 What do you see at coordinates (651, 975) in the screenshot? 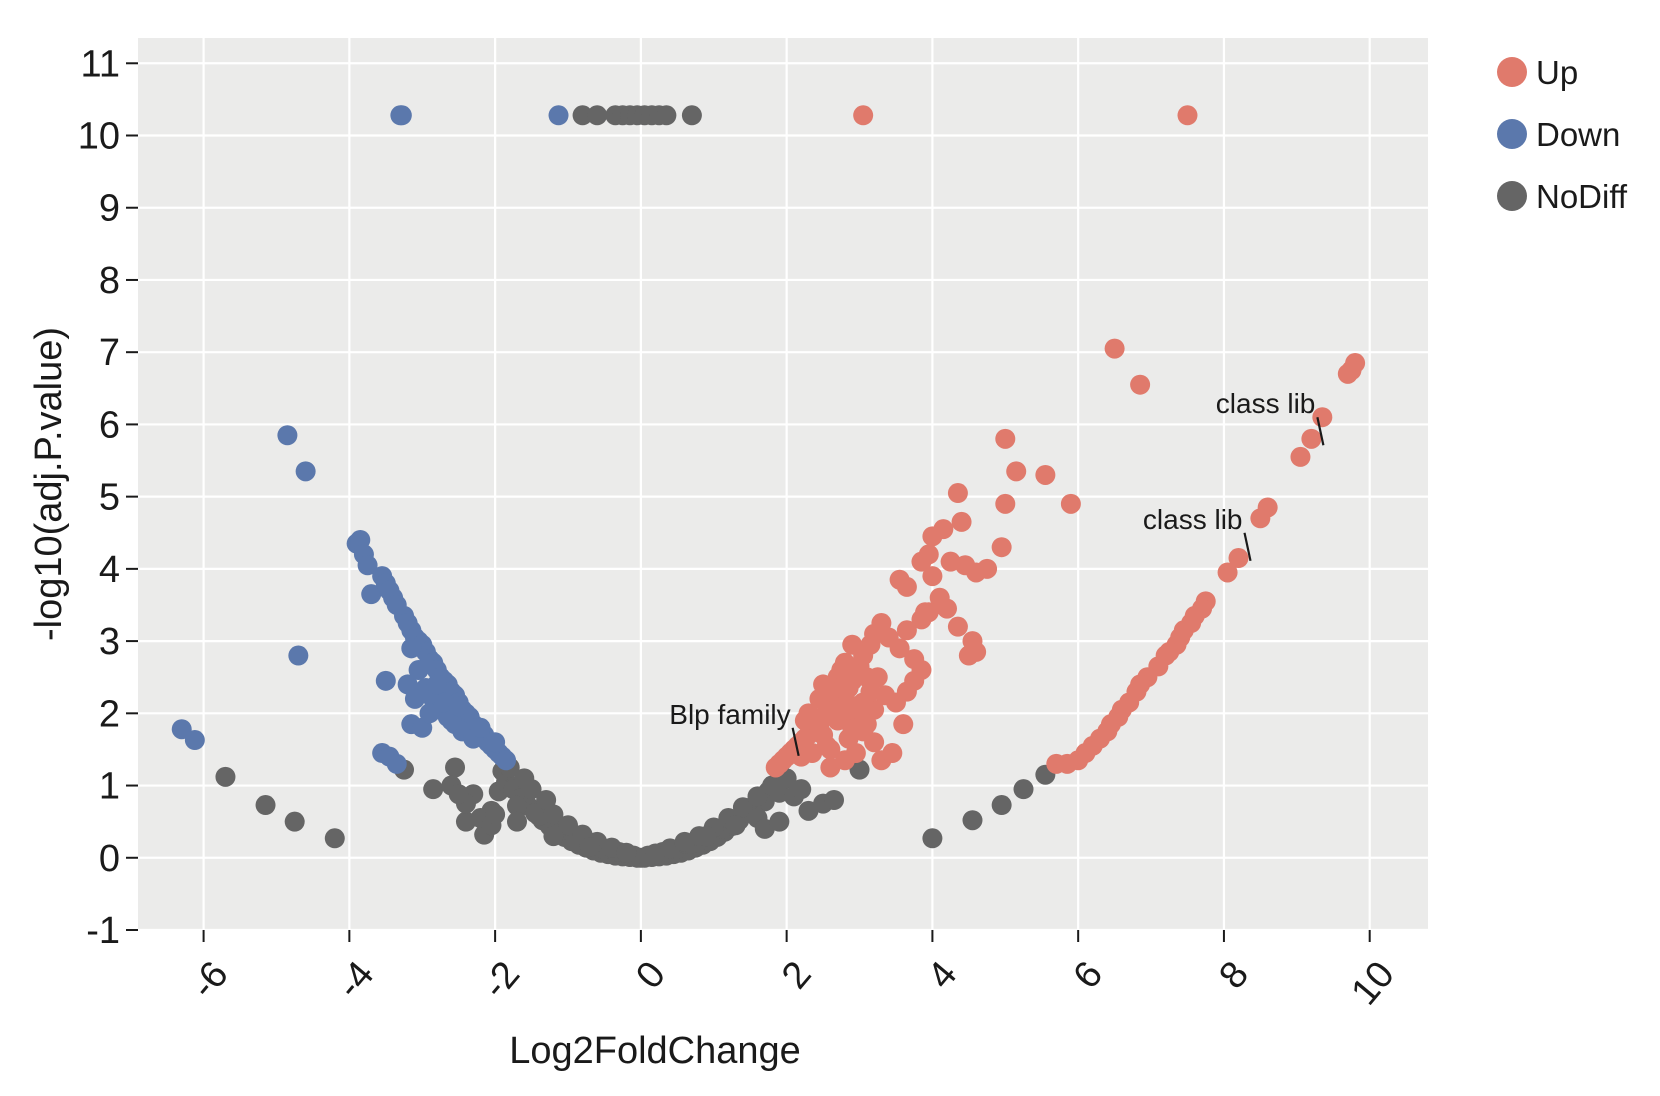
I see `x-tick-label: 0` at bounding box center [651, 975].